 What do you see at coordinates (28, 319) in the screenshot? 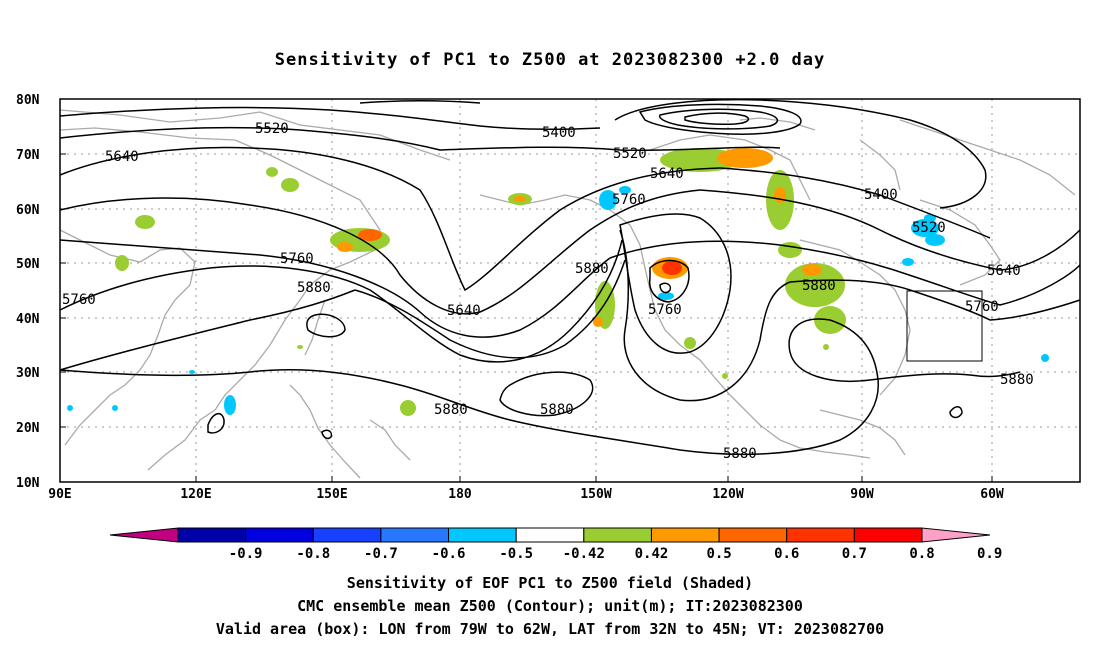
I see `lat-label: 40N` at bounding box center [28, 319].